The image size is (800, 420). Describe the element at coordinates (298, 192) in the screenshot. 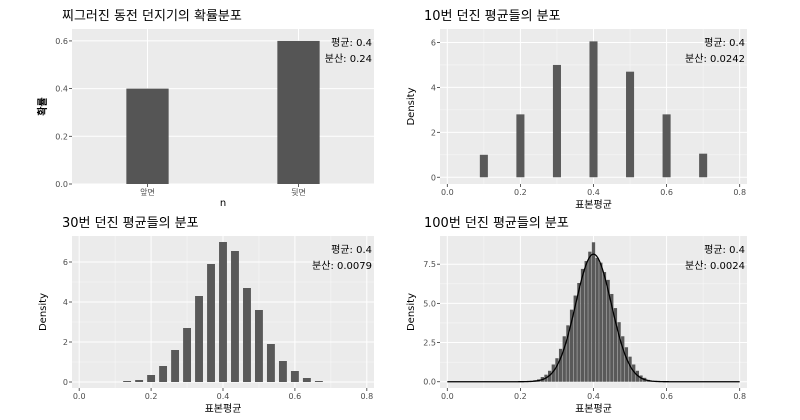

I see `x-tick-label: 뒷면` at that location.